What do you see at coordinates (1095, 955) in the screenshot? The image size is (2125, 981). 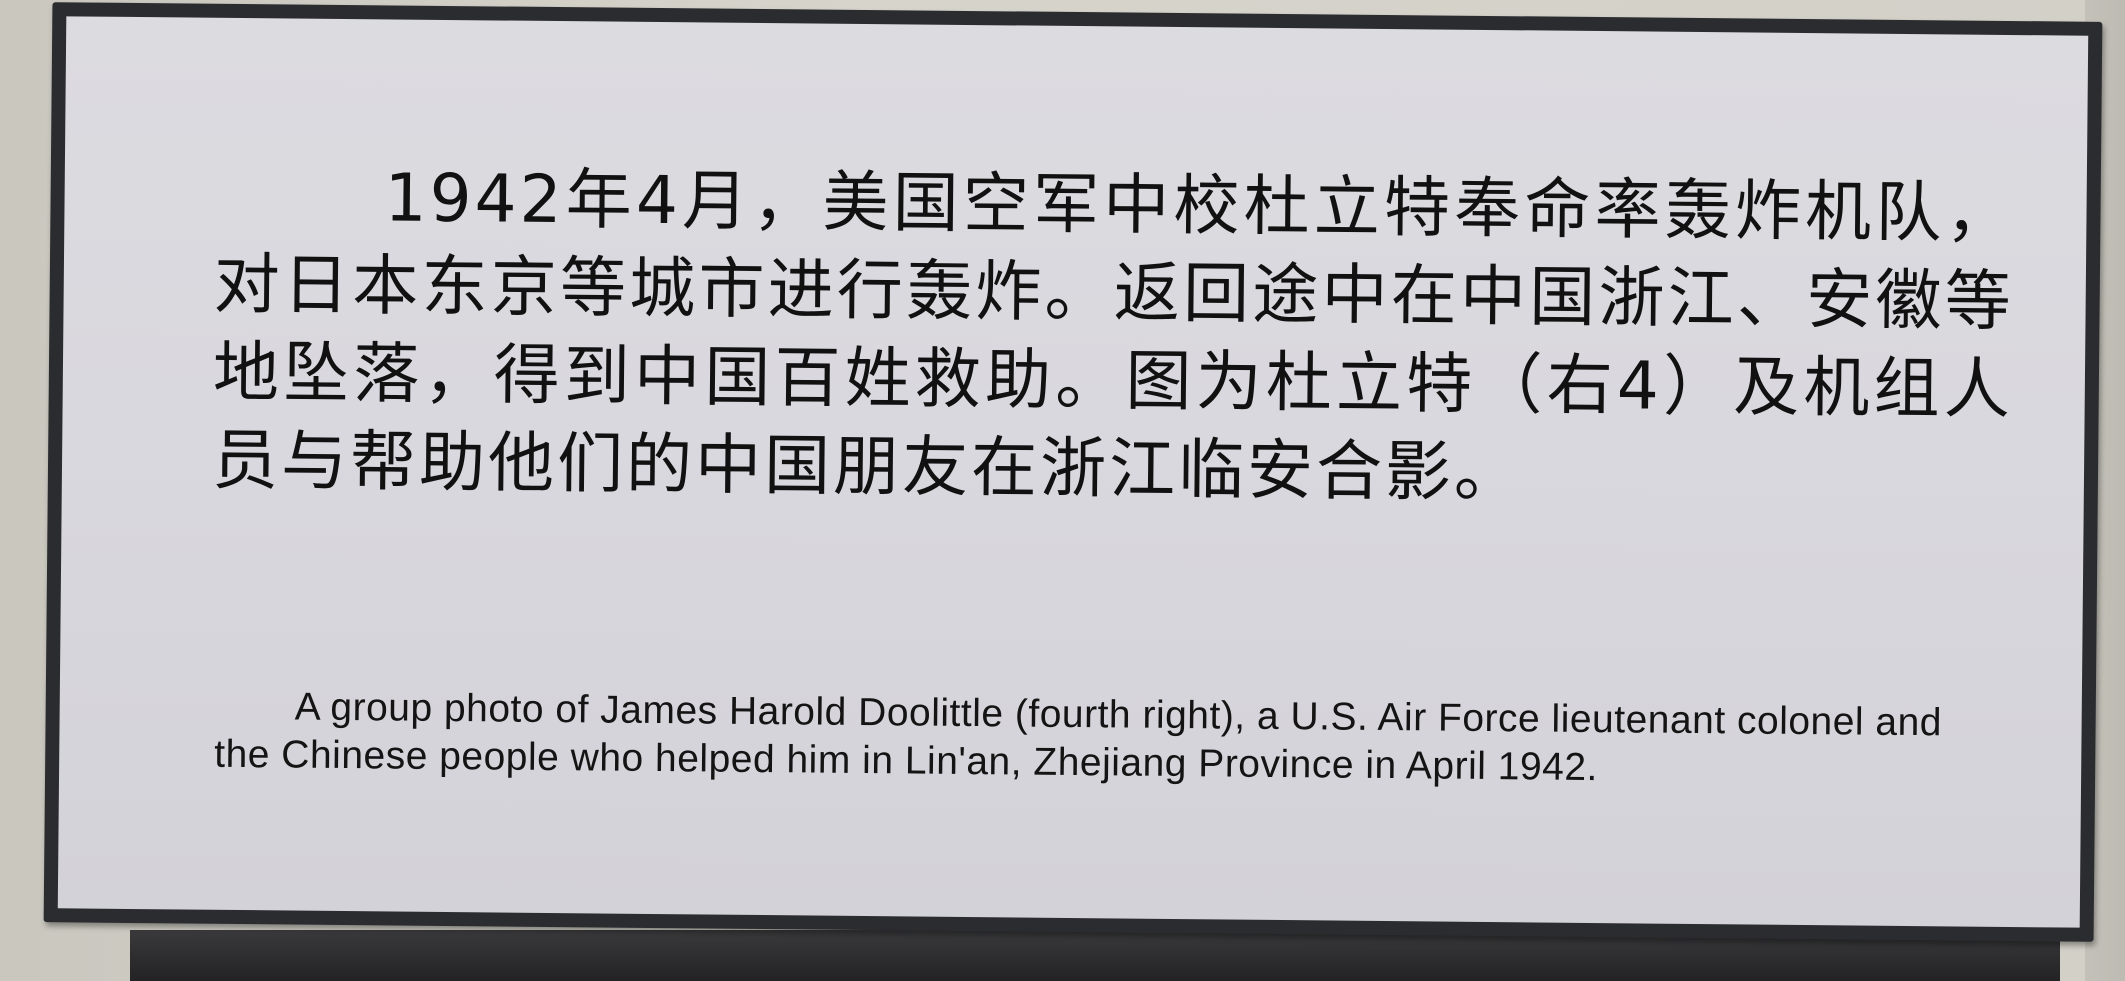 I see `wall-base-shadow` at bounding box center [1095, 955].